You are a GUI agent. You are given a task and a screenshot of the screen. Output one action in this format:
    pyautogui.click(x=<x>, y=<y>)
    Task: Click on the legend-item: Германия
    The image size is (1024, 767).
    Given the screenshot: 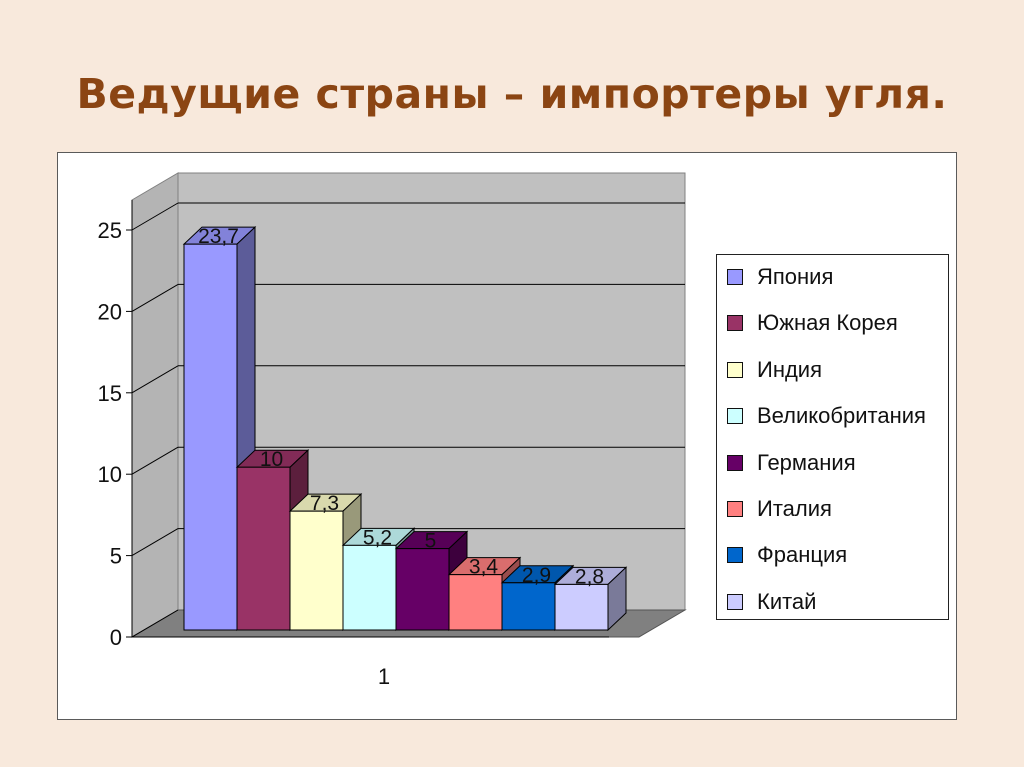 What is the action you would take?
    pyautogui.click(x=791, y=462)
    